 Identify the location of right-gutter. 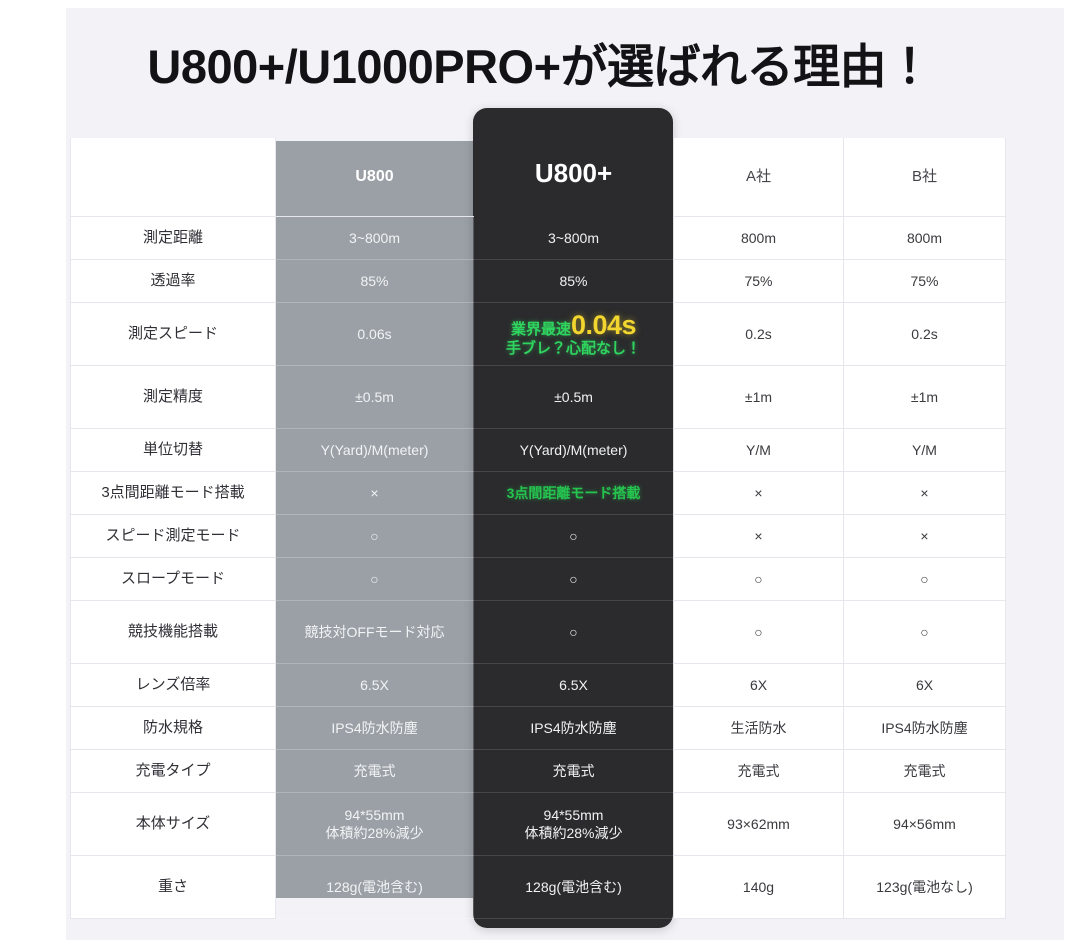
(1072, 470).